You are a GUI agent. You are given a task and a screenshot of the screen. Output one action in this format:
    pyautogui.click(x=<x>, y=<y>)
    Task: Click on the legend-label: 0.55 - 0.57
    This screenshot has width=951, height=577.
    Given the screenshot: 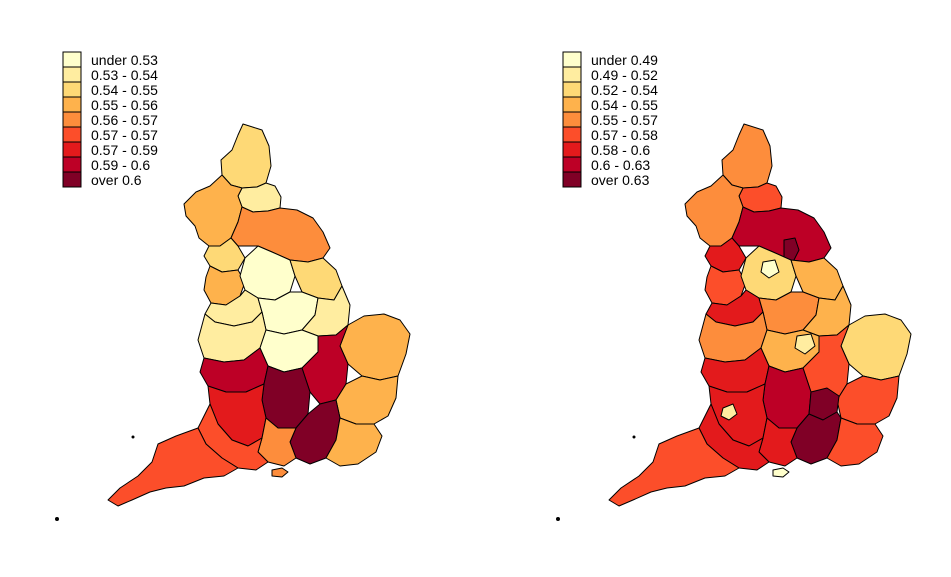 What is the action you would take?
    pyautogui.click(x=624, y=120)
    